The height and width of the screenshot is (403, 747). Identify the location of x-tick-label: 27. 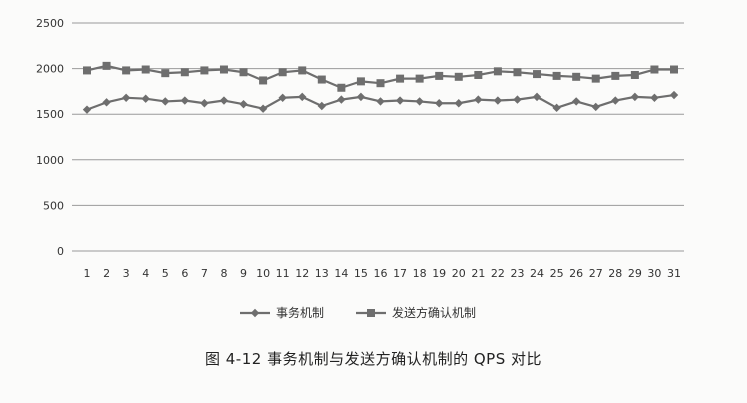
(596, 273).